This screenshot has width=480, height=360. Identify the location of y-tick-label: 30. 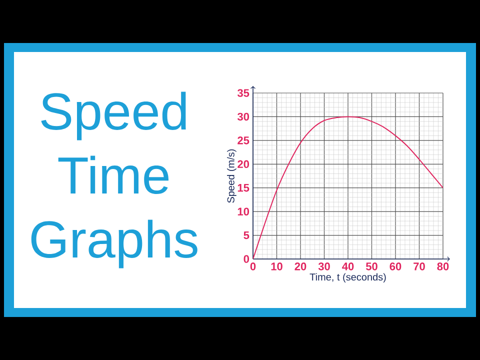
(243, 116).